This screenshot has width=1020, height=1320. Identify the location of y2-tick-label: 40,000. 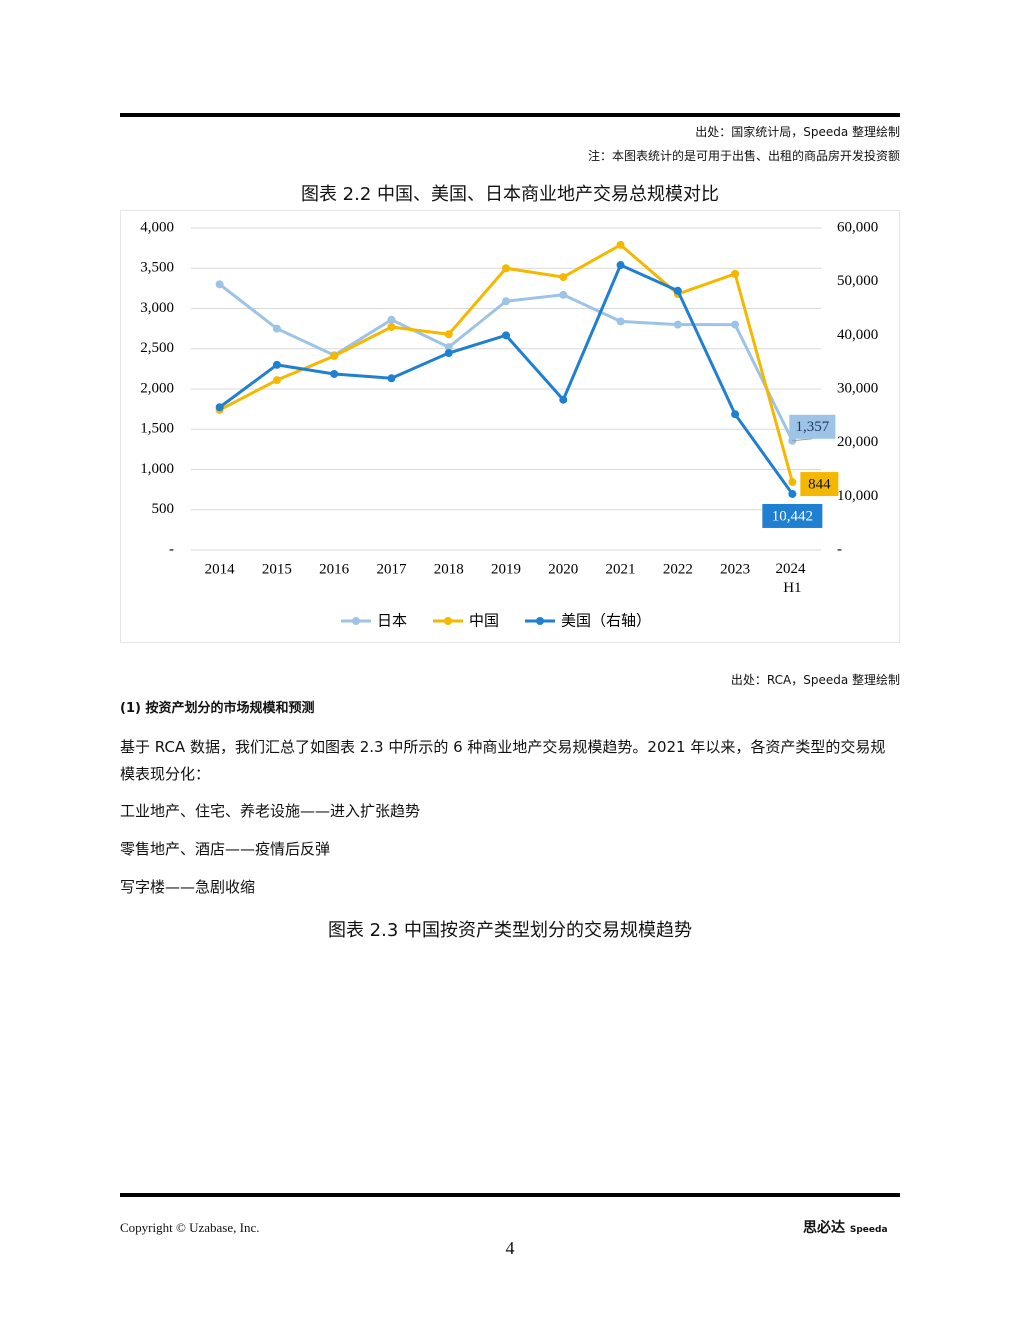
(857, 335).